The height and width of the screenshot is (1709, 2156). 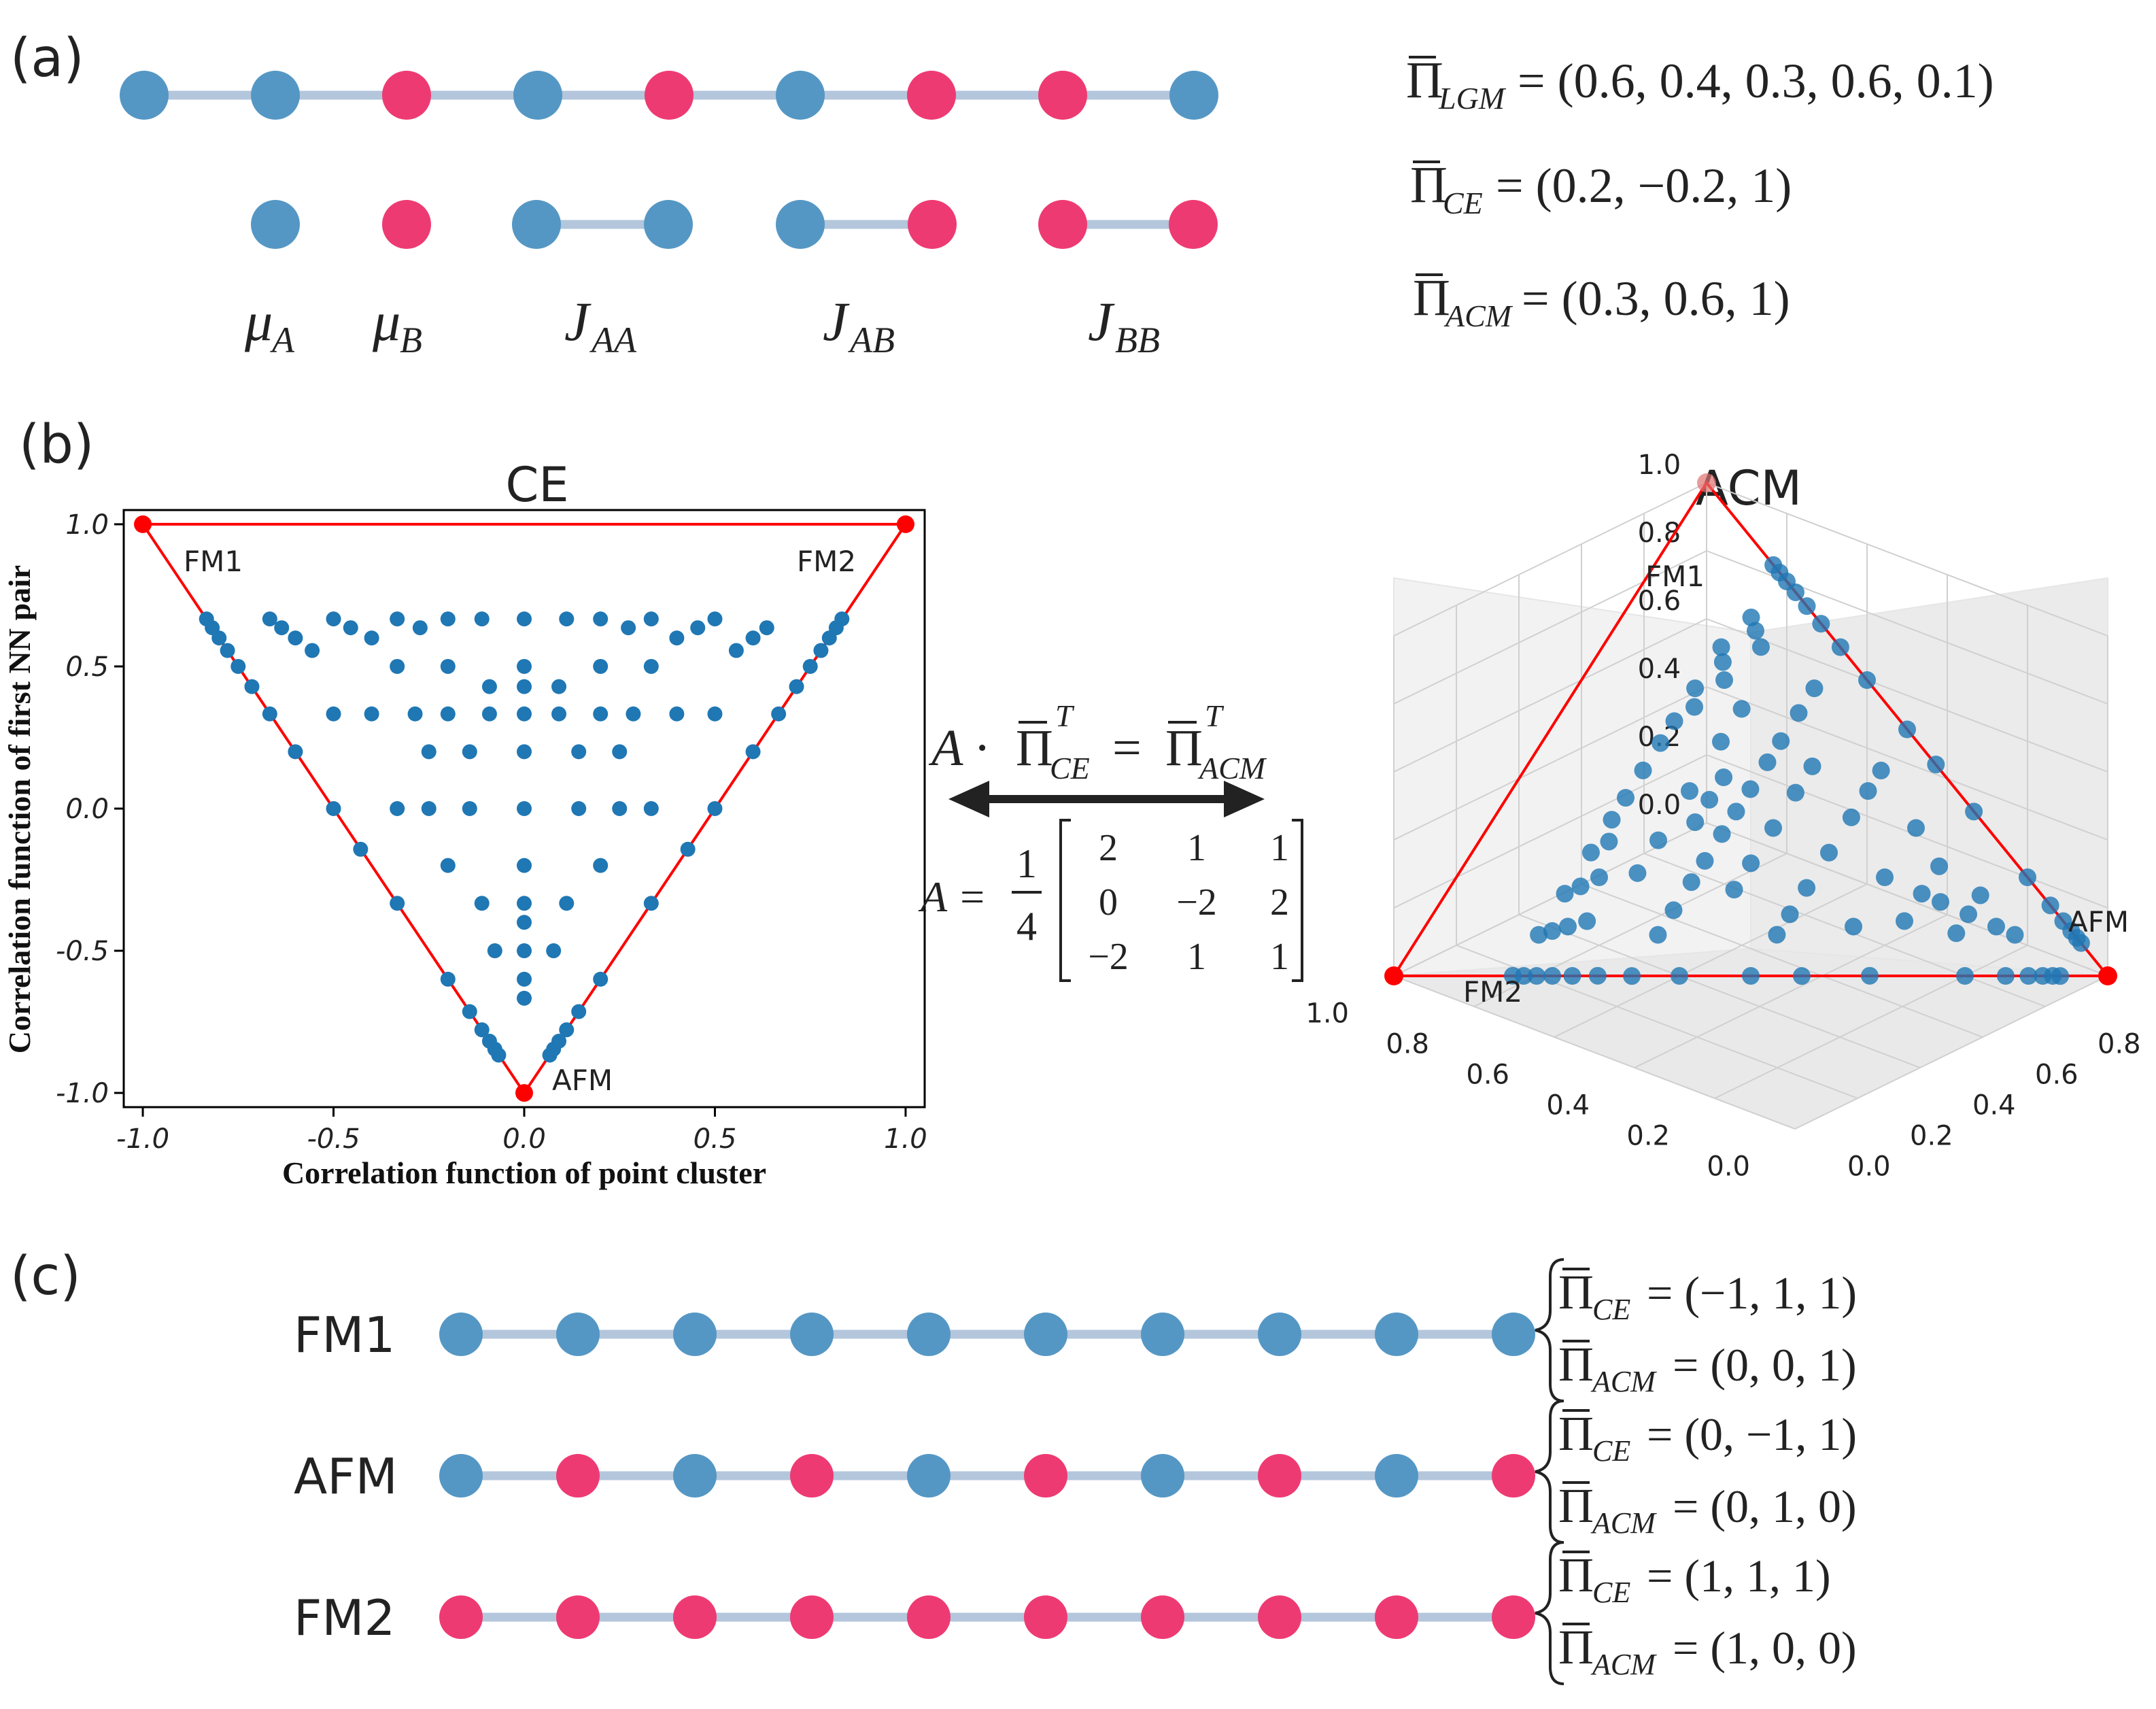 I want to click on acm-z-tick-label: 0.0, so click(x=1659, y=805).